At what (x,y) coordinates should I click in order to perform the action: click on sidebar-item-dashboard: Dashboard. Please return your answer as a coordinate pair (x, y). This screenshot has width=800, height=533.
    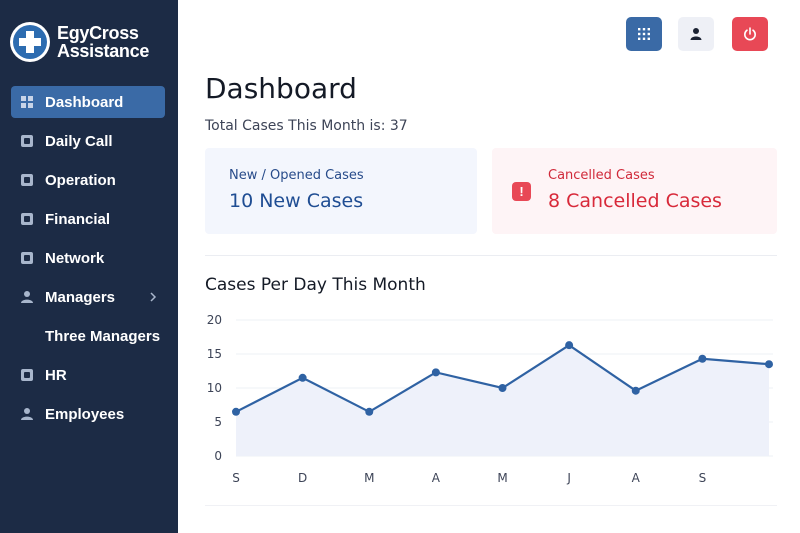
    Looking at the image, I should click on (88, 102).